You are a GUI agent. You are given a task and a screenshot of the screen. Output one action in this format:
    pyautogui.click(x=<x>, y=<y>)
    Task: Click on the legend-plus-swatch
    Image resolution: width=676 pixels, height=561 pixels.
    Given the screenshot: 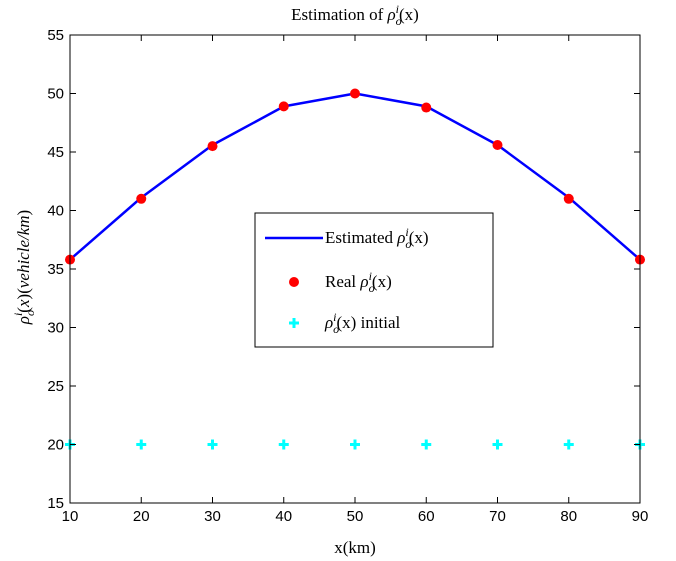 What is the action you would take?
    pyautogui.click(x=294, y=323)
    